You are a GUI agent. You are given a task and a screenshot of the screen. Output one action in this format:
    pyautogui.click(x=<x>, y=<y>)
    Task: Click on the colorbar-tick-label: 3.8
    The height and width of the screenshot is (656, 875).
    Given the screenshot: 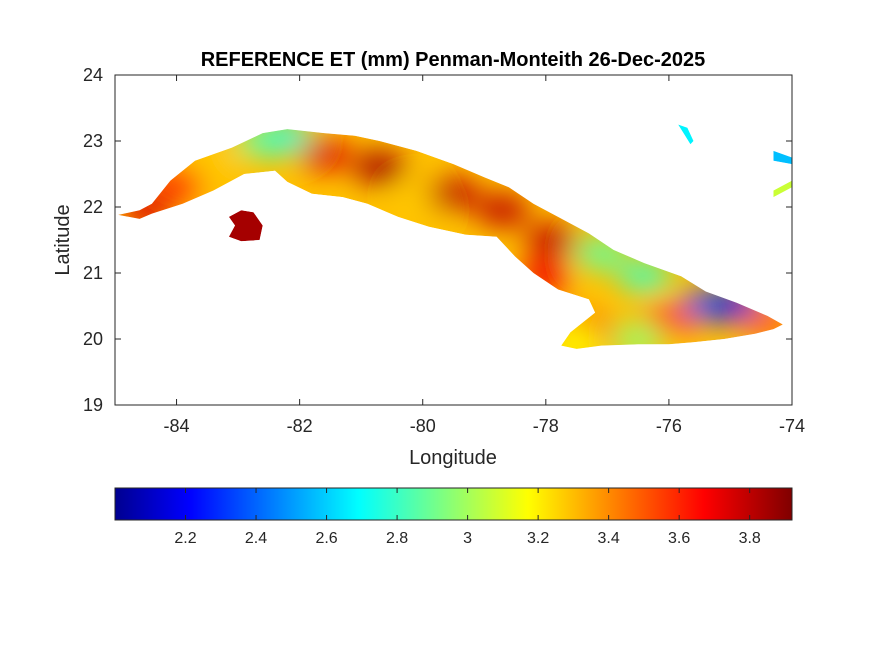 What is the action you would take?
    pyautogui.click(x=750, y=538)
    